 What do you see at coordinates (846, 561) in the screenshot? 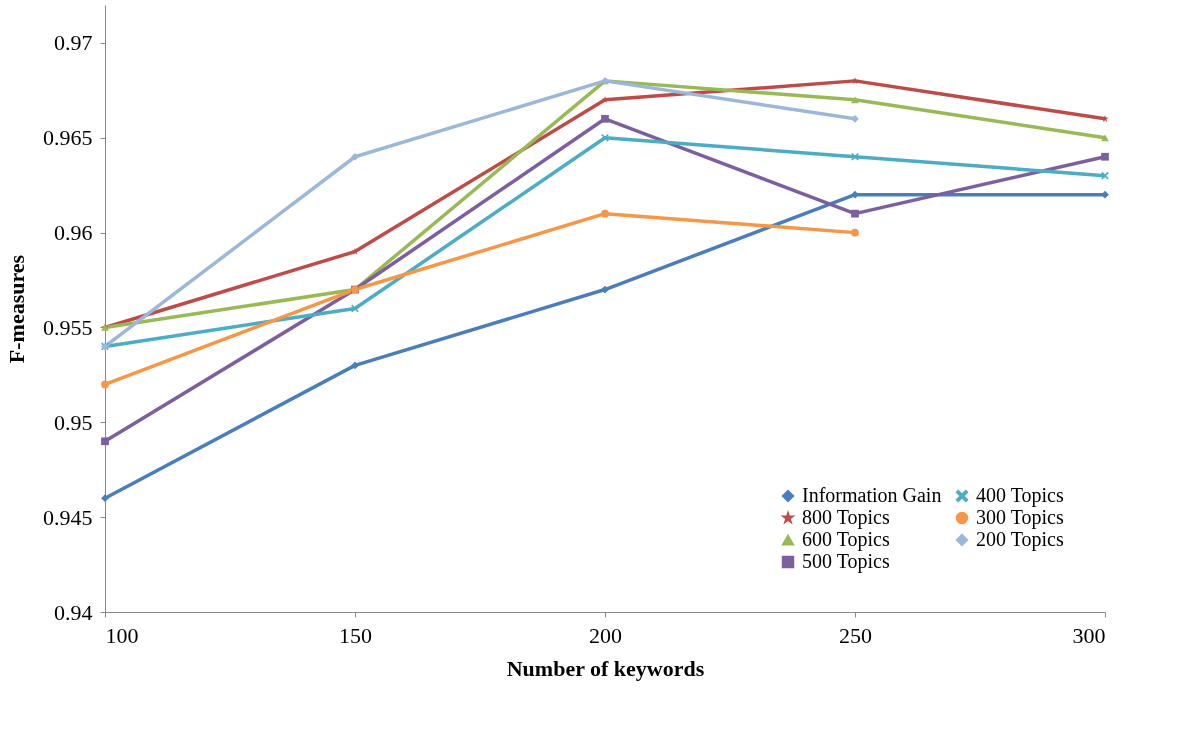
I see `legend-label: 500 Topics` at bounding box center [846, 561].